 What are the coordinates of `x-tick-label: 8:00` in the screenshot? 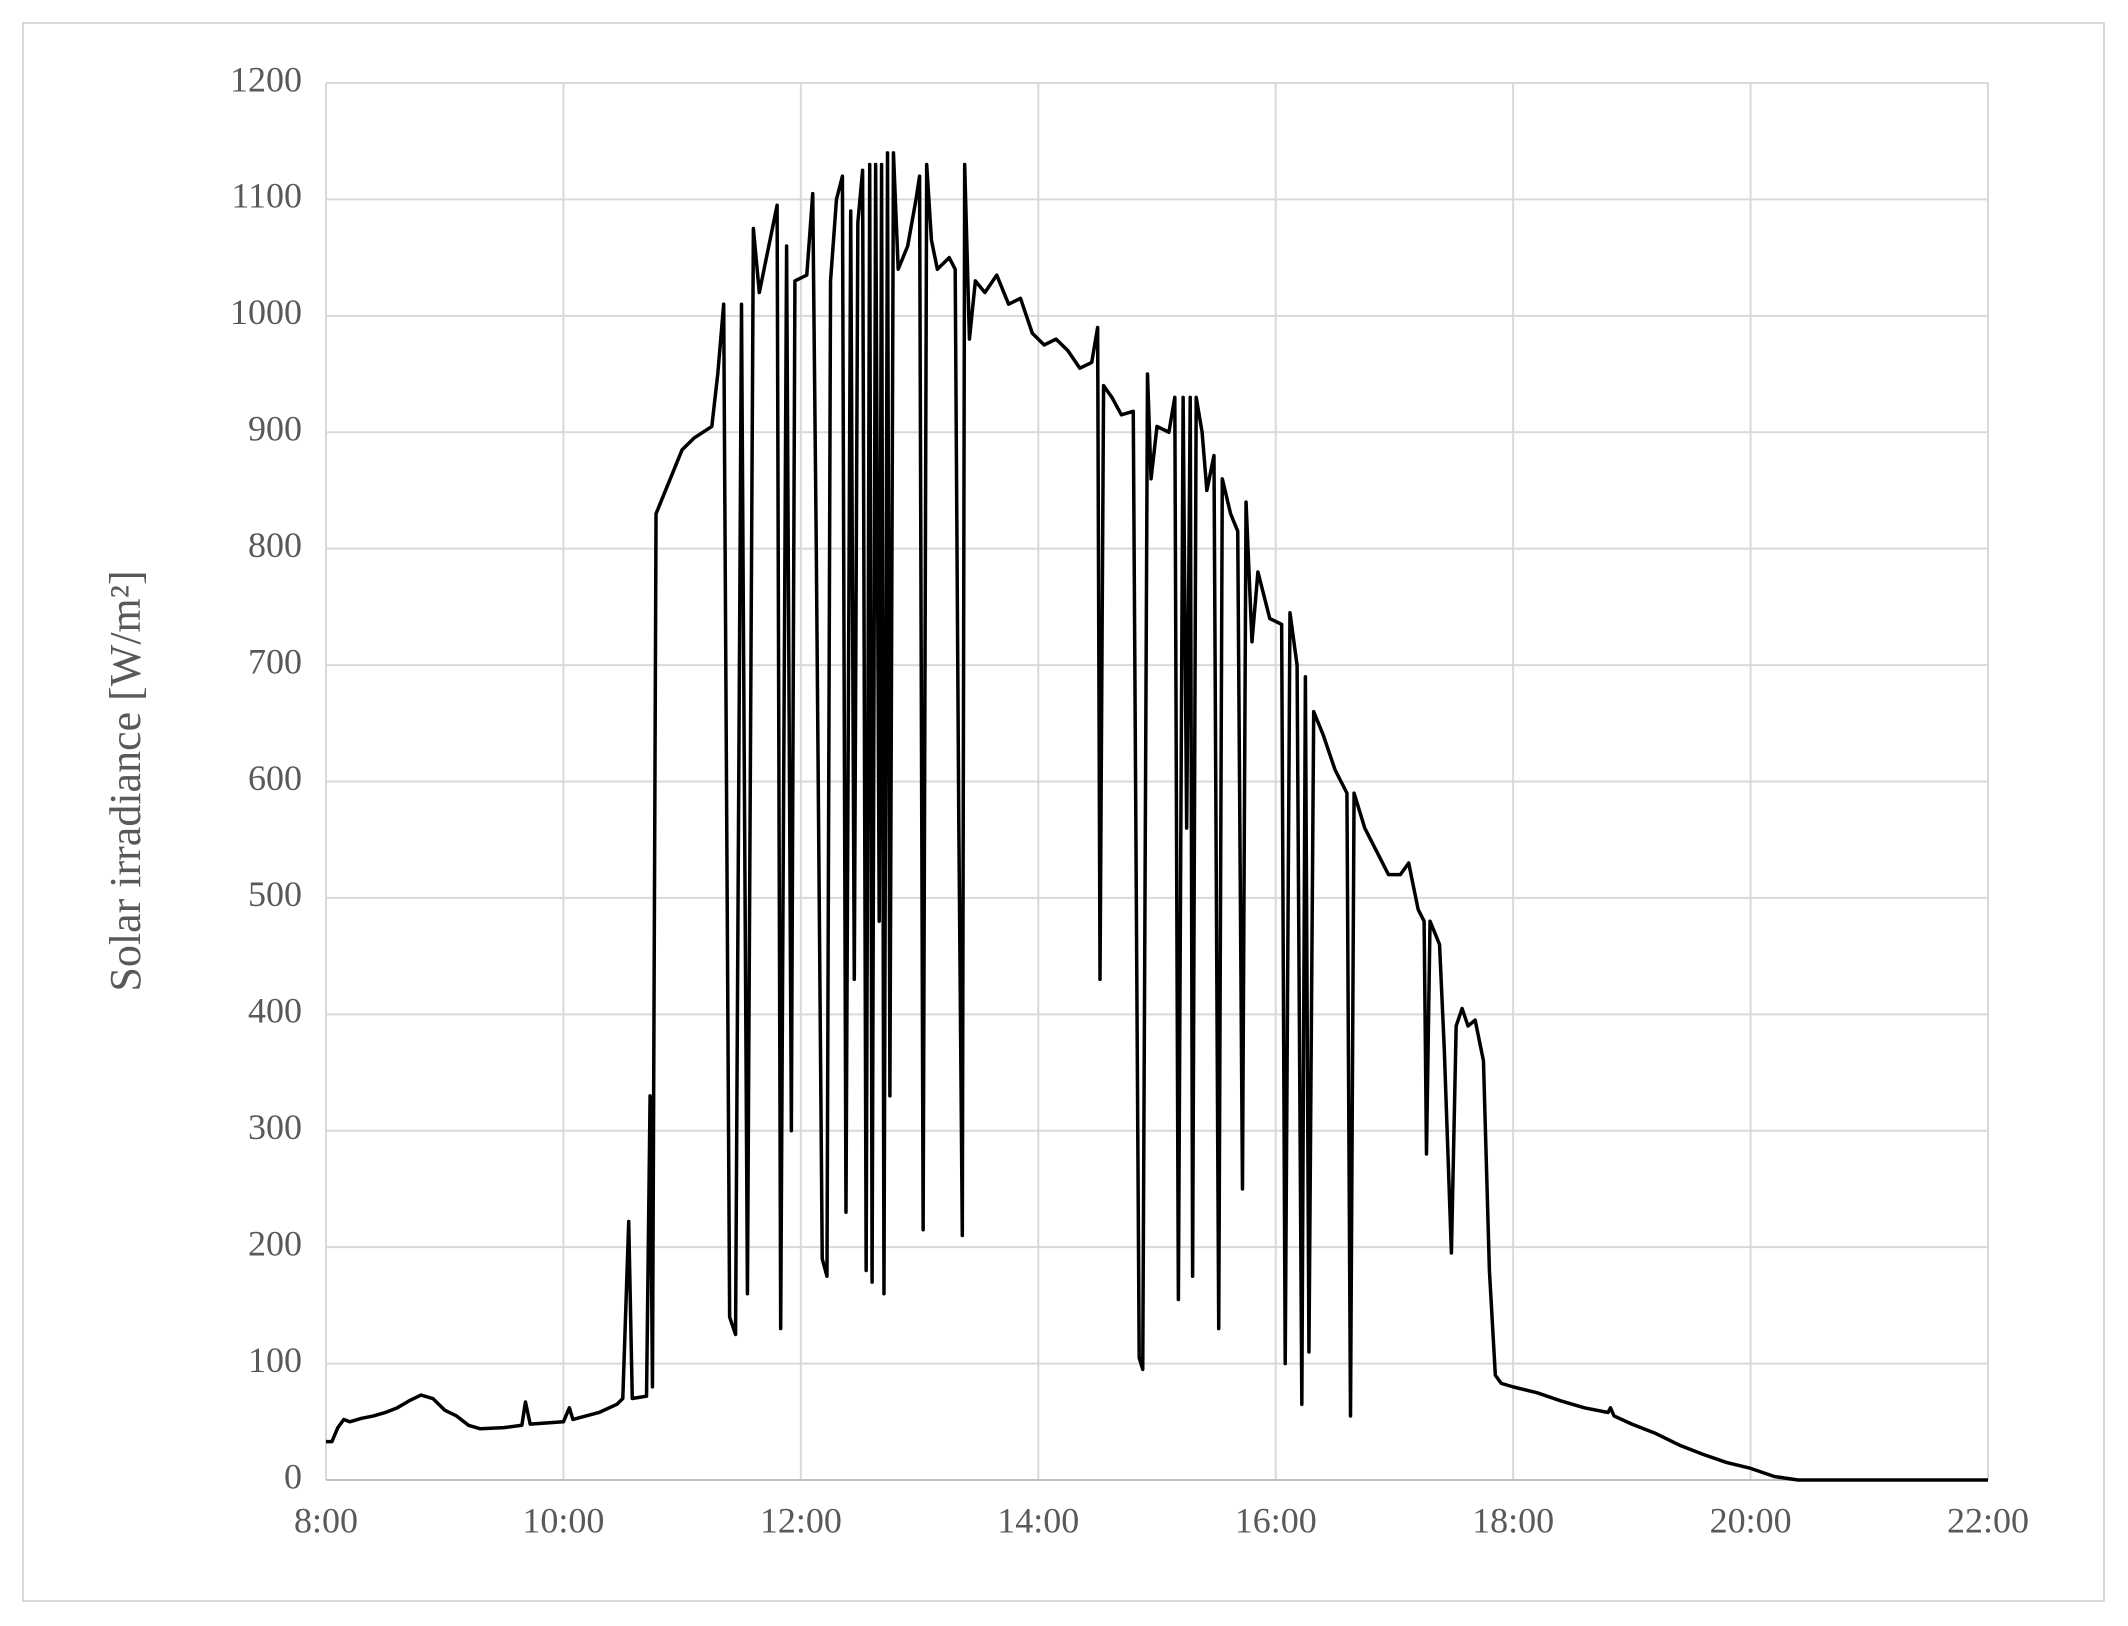 It's located at (326, 1520).